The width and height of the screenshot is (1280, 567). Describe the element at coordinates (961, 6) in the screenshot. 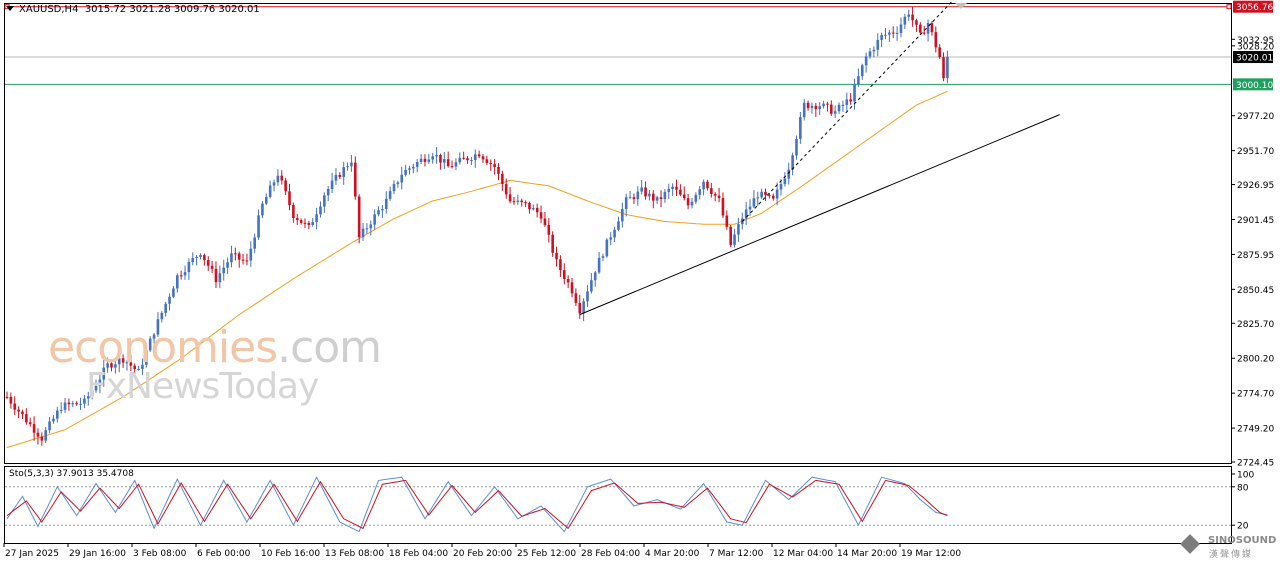

I see `scroll-marker` at that location.